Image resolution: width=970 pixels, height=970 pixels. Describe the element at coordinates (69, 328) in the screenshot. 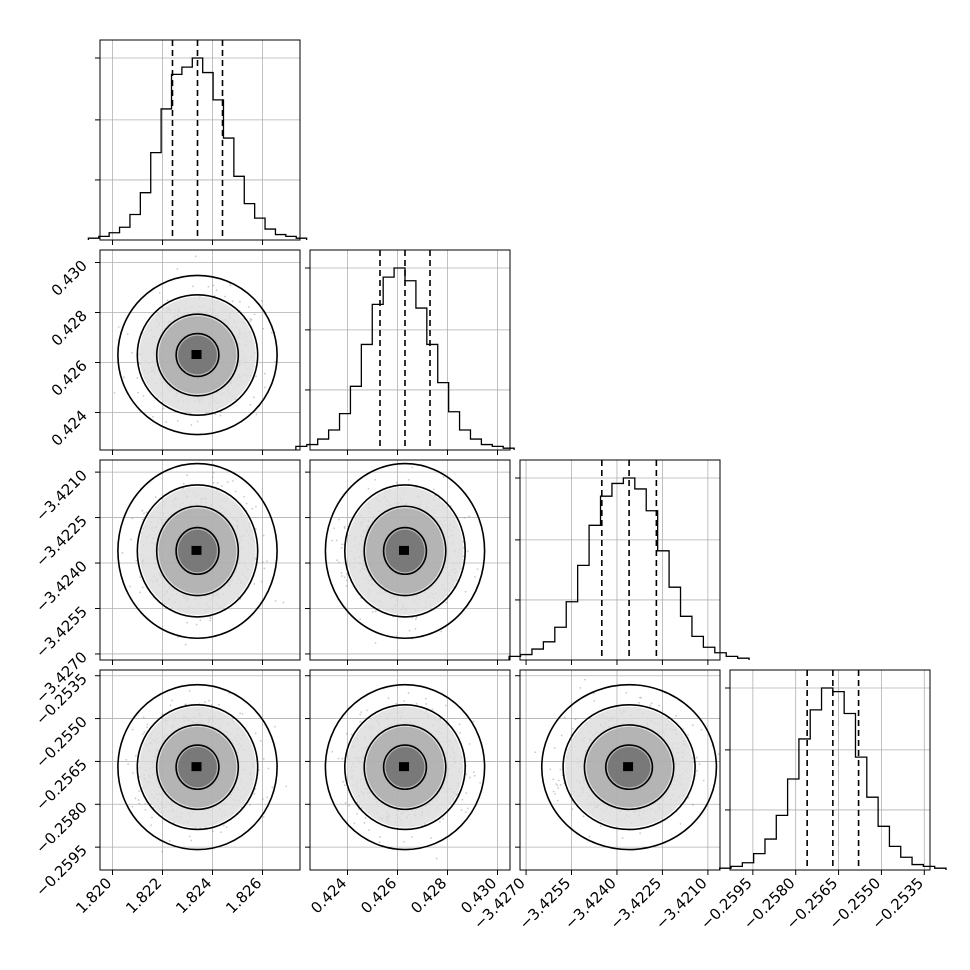

I see `y-tick-label-1-2: 0.428` at that location.